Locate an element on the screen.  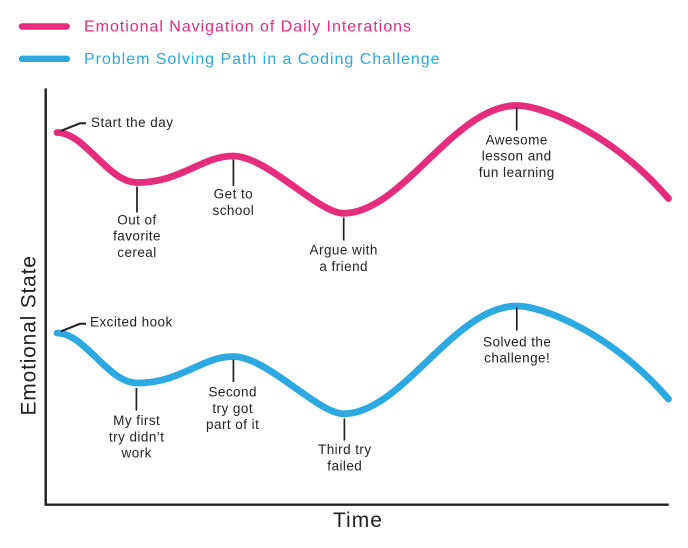
svg-text: try got is located at coordinates (232, 408).